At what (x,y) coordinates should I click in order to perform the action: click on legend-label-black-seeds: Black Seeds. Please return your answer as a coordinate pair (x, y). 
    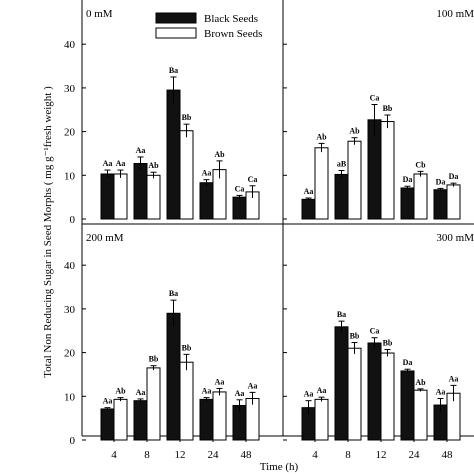
    Looking at the image, I should click on (231, 19).